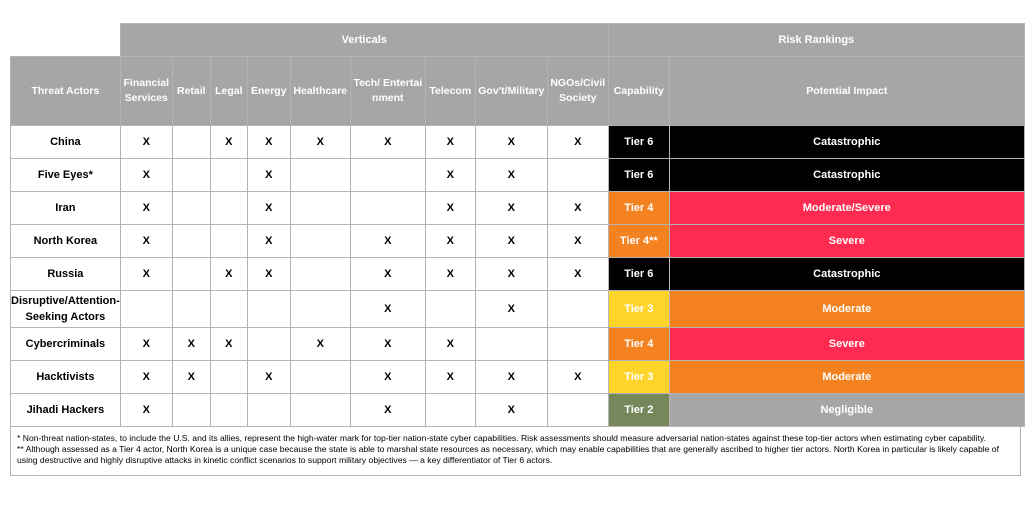  I want to click on group-verticals: Verticals, so click(364, 40).